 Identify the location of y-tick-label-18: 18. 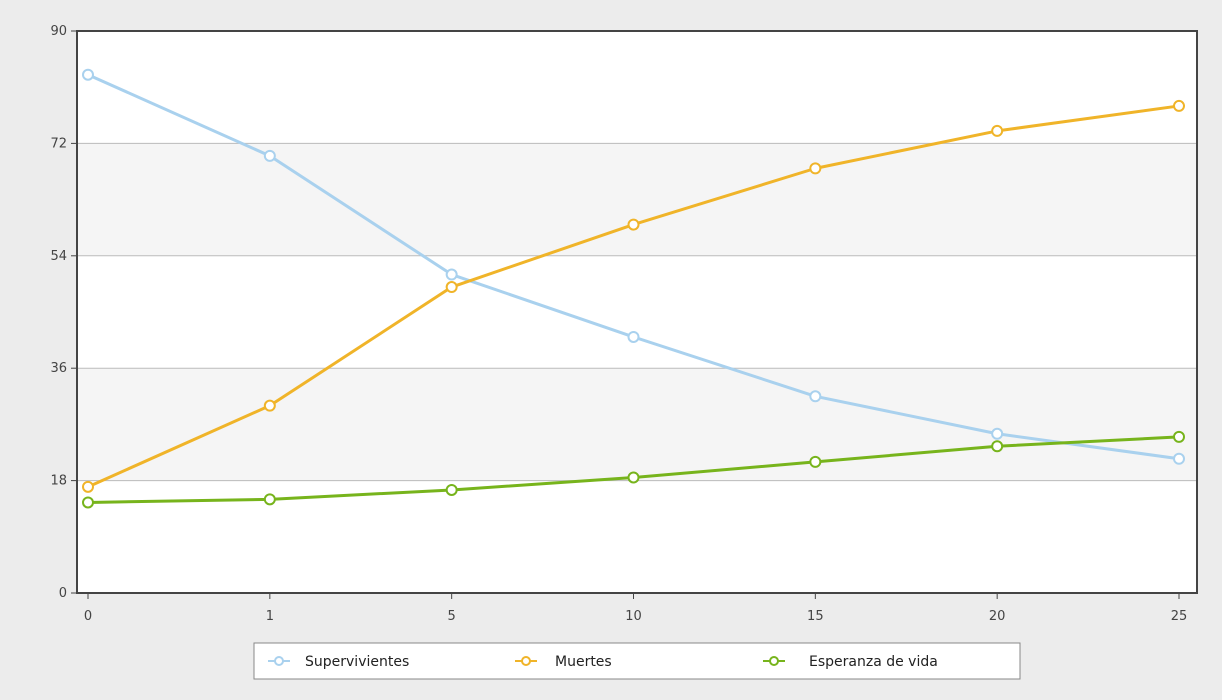
(58, 481).